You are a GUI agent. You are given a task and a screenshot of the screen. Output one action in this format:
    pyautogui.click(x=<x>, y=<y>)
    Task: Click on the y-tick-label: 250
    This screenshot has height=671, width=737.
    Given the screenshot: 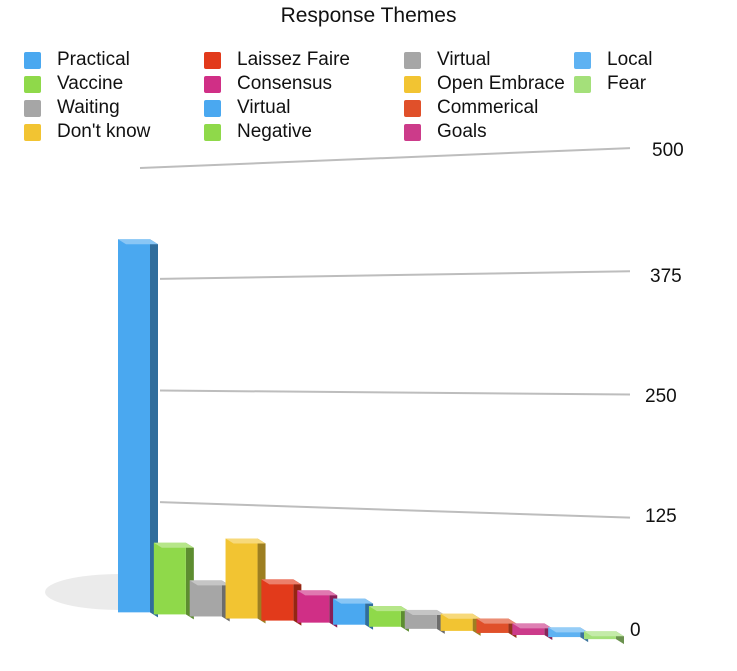 What is the action you would take?
    pyautogui.click(x=661, y=396)
    